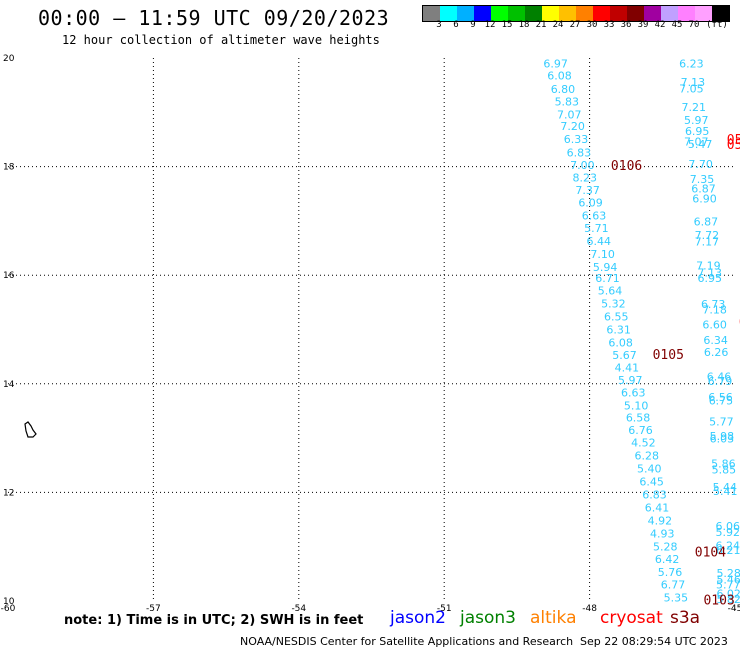 The width and height of the screenshot is (740, 650). I want to click on wave-height-value: 5.82, so click(728, 599).